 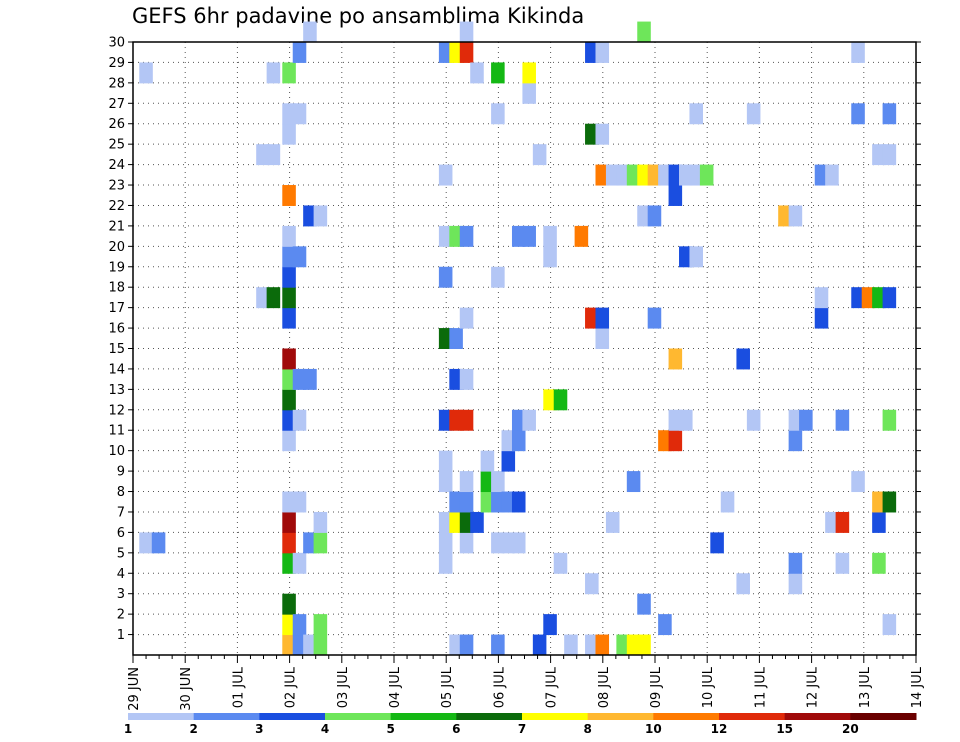 What do you see at coordinates (121, 533) in the screenshot?
I see `y-tick-label: 6` at bounding box center [121, 533].